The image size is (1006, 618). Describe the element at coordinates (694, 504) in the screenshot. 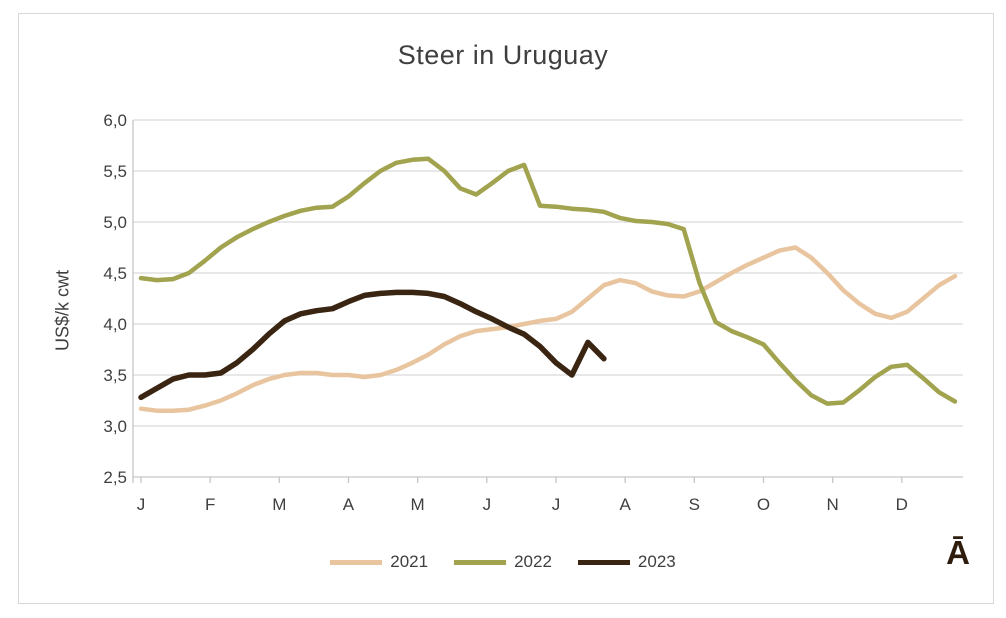

I see `x-axis-label-8: S` at that location.